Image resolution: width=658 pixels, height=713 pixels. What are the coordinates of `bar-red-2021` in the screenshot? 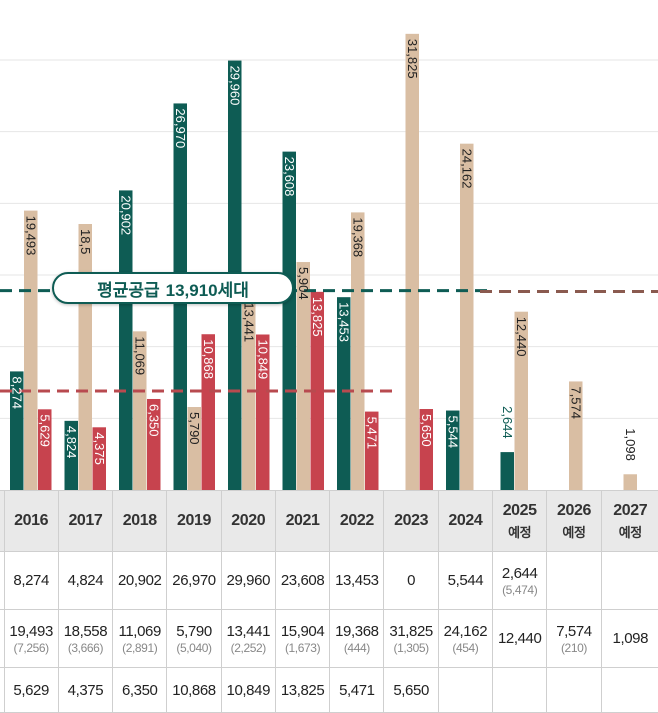 It's located at (317, 390).